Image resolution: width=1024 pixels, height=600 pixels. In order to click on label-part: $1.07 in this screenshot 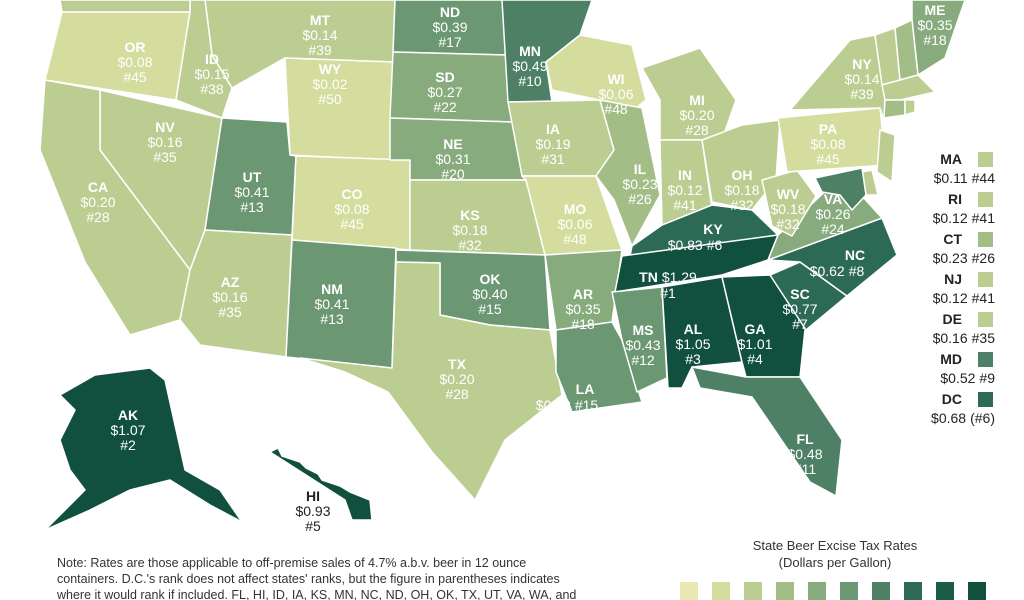, I will do `click(127, 430)`.